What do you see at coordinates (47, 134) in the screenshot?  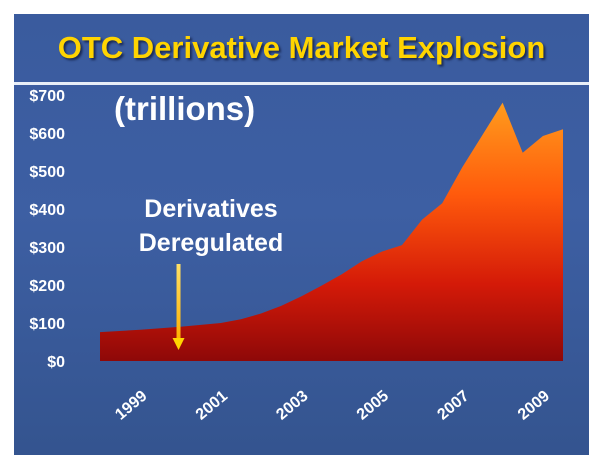 I see `y-tick-label: $600` at bounding box center [47, 134].